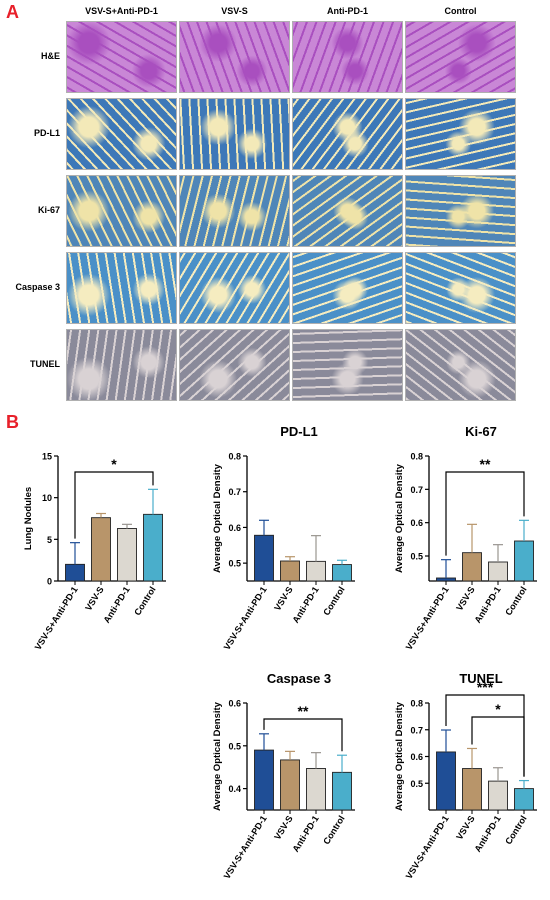 This screenshot has height=900, width=550. What do you see at coordinates (46, 133) in the screenshot?
I see `row-header: PD-L1` at bounding box center [46, 133].